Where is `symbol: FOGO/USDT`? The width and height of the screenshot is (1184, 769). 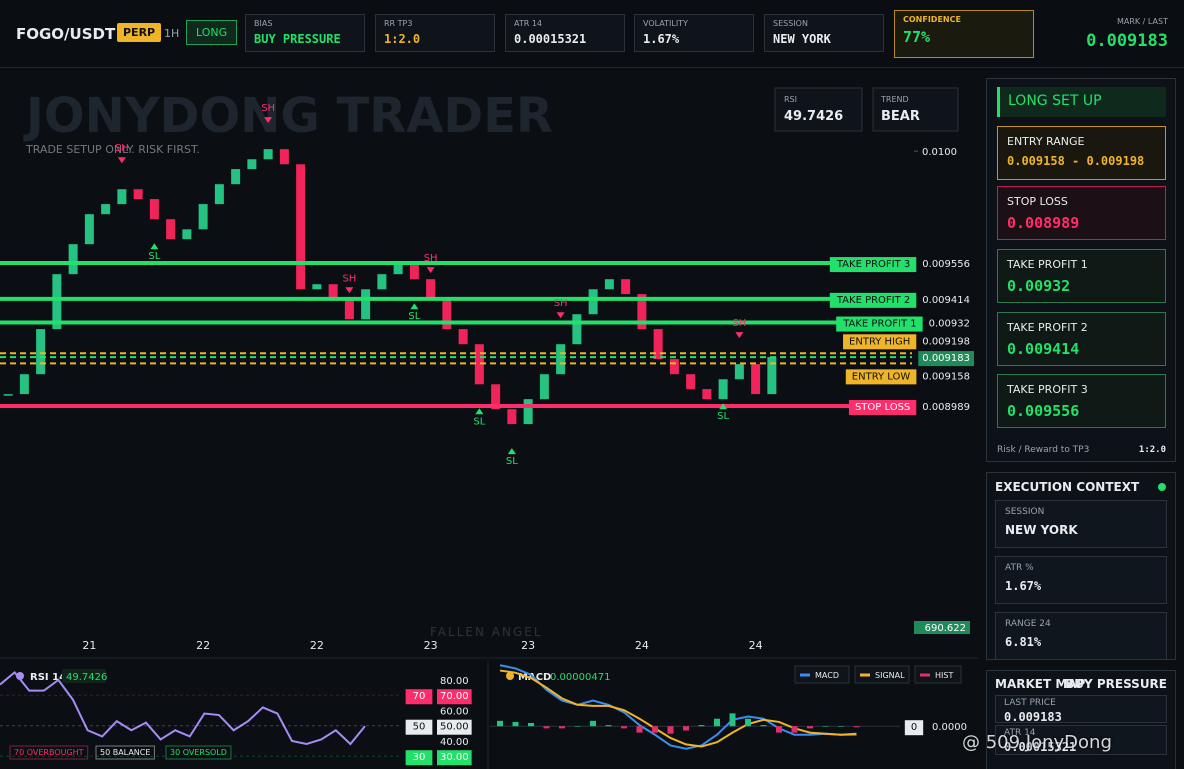 symbol: FOGO/USDT is located at coordinates (66, 34).